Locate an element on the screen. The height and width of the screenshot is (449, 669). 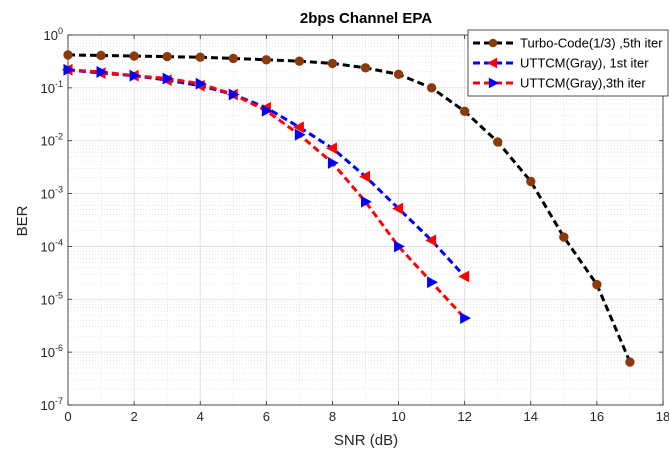
y-tick-label: 10⁻⁷ is located at coordinates (52, 404).